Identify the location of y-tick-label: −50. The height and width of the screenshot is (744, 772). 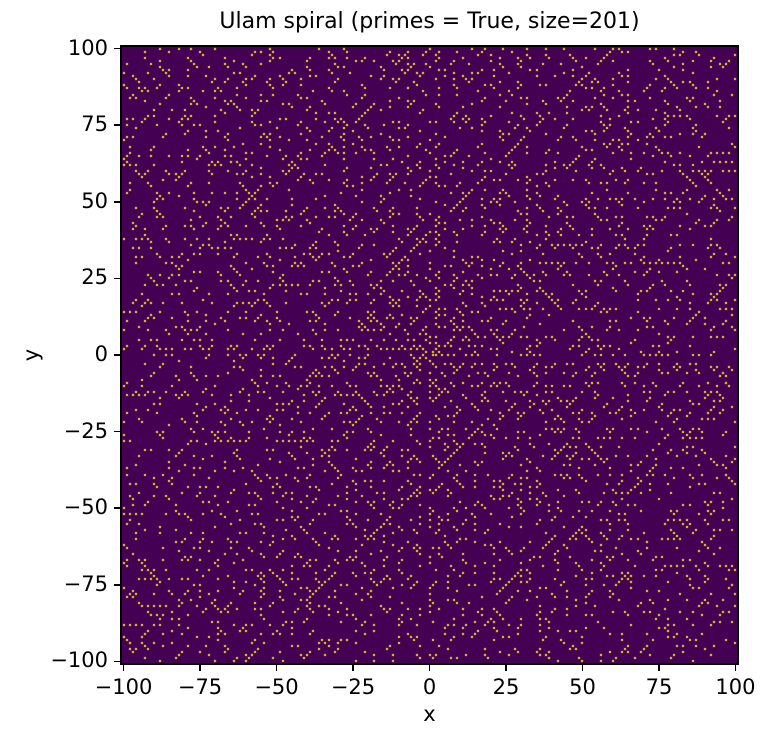
(85, 507).